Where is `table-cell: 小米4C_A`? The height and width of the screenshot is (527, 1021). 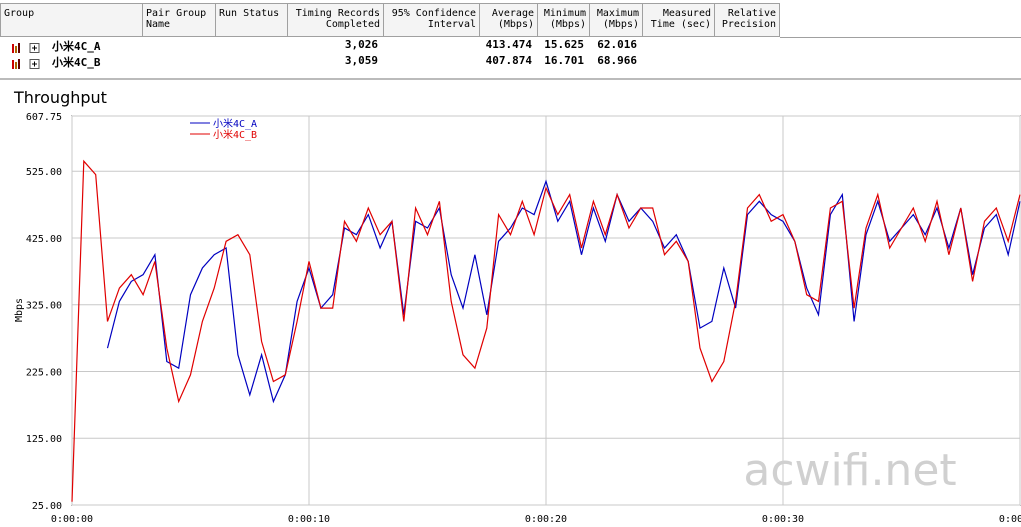
table-cell: 小米4C_A is located at coordinates (76, 46).